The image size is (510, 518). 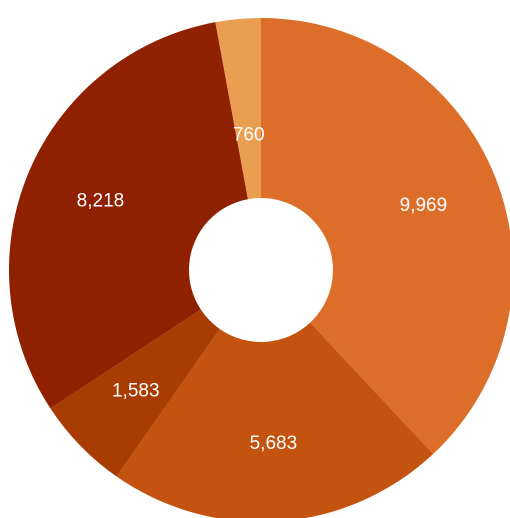 What do you see at coordinates (274, 443) in the screenshot?
I see `slice-label: 5,683` at bounding box center [274, 443].